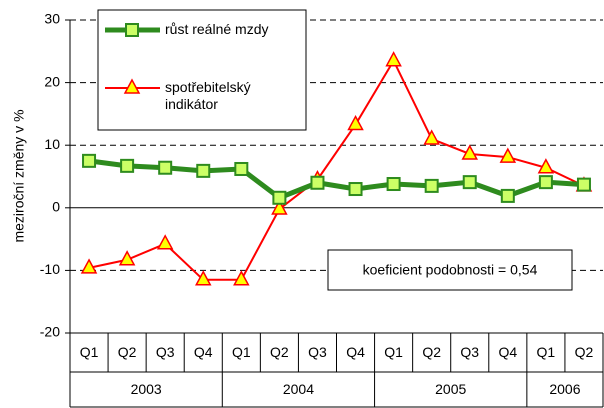  I want to click on y-tick-label: 10, so click(52, 144).